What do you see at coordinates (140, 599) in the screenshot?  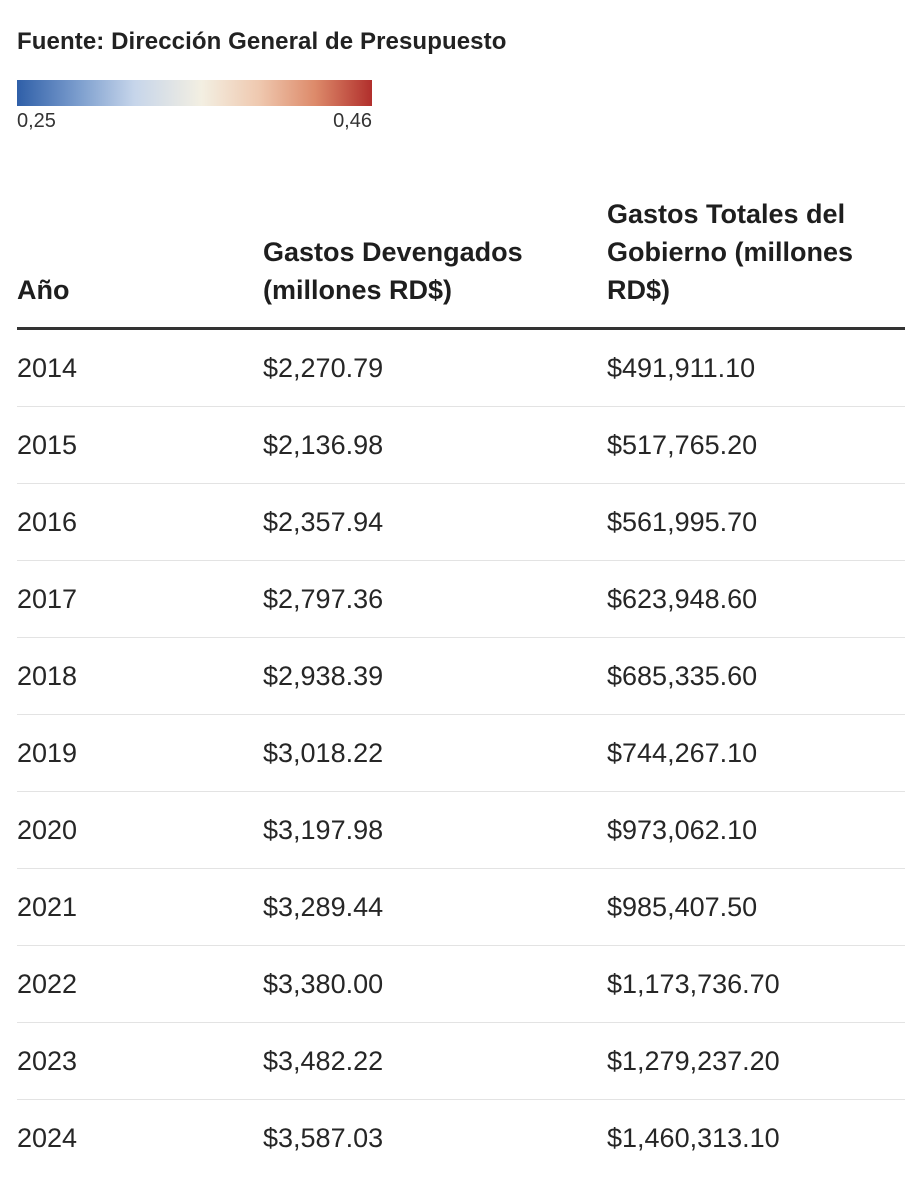 I see `table-cell-year: 2017` at bounding box center [140, 599].